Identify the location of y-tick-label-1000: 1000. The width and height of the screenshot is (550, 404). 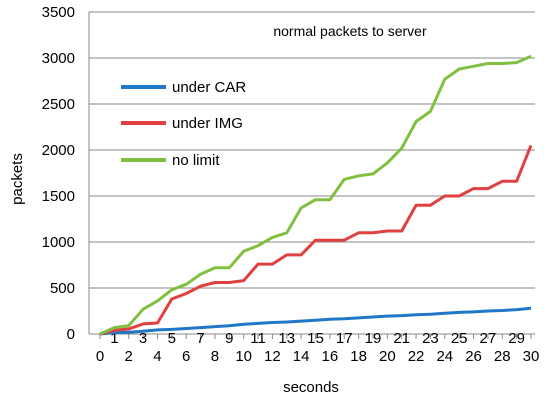
(58, 242).